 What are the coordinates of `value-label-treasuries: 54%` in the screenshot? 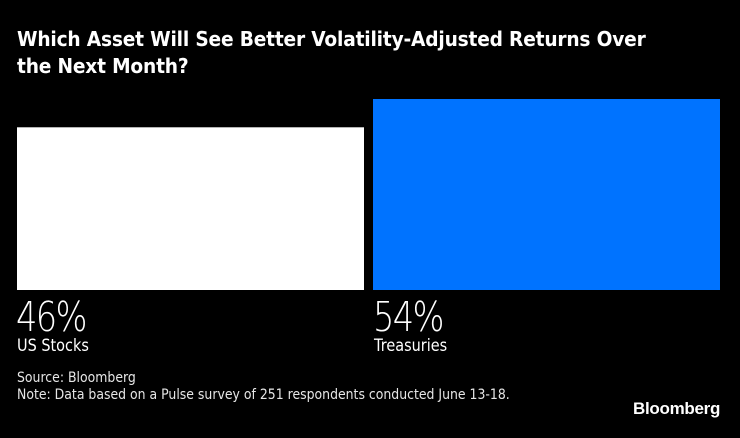 It's located at (408, 317).